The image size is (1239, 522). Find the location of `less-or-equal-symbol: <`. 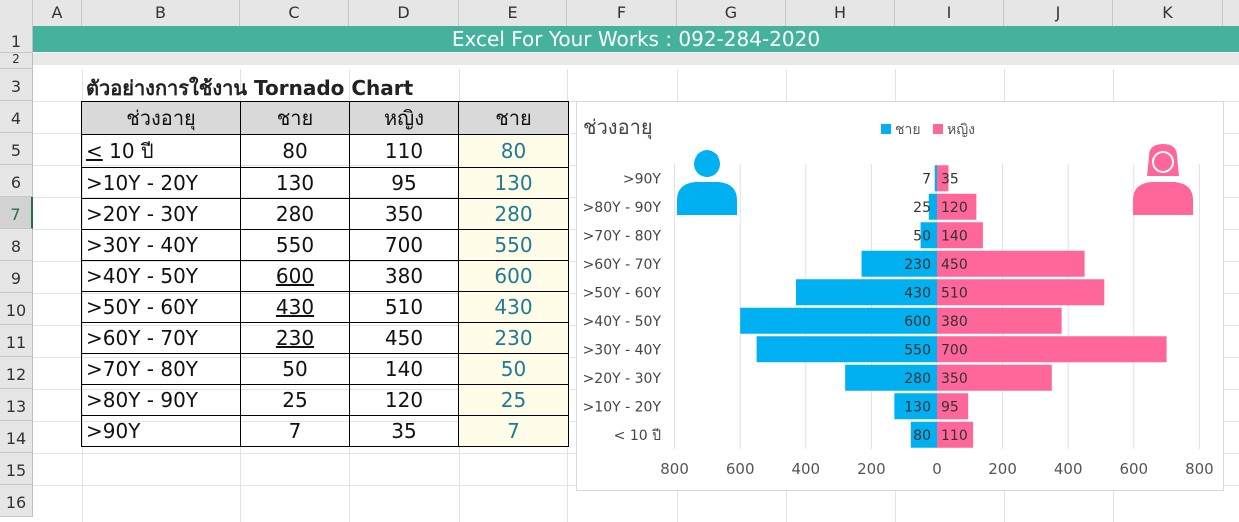

less-or-equal-symbol: < is located at coordinates (94, 151).